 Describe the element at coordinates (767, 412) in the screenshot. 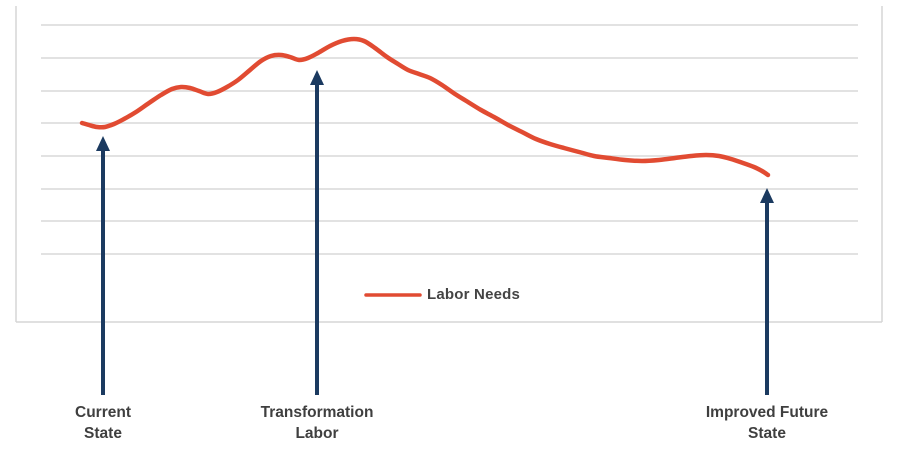

I see `annotation-label-line: Improved Future` at that location.